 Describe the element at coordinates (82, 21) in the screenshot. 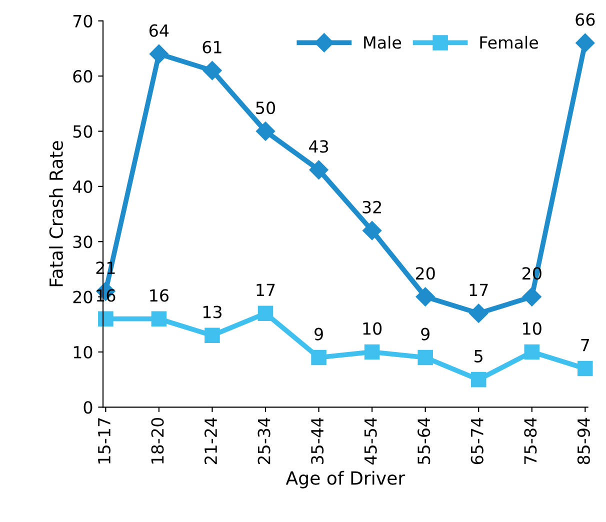

I see `y-tick-label: 70` at that location.